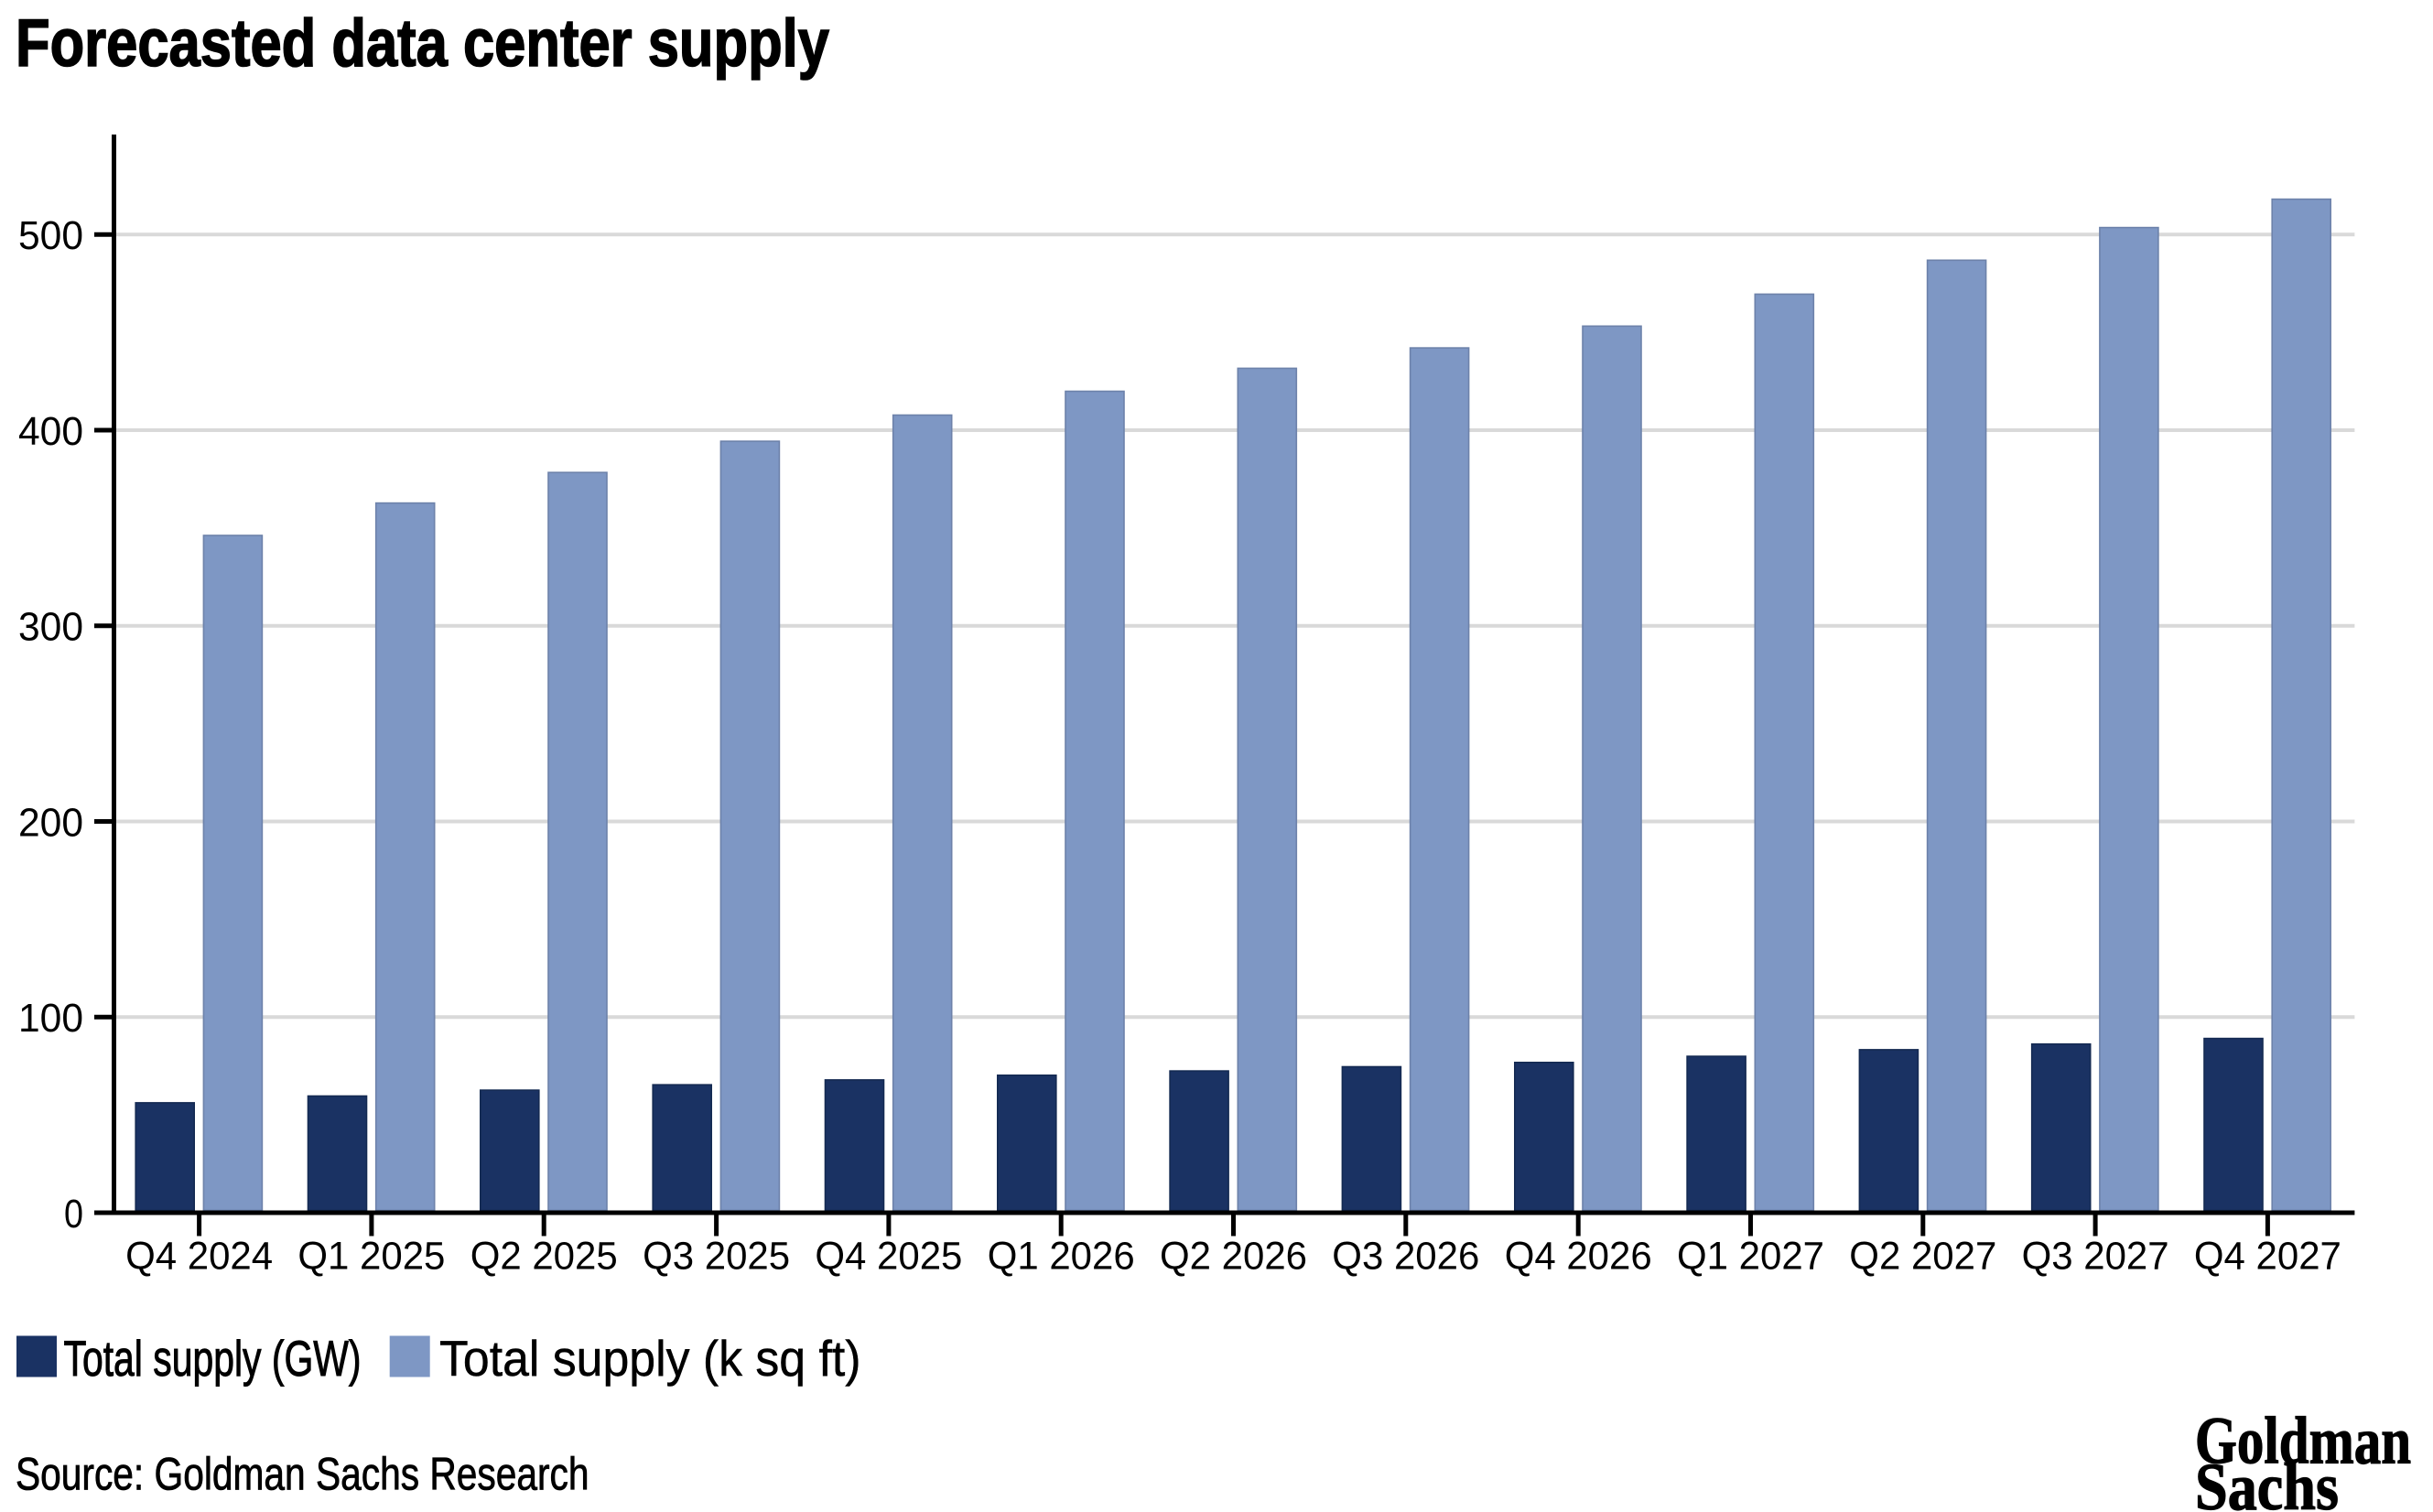 The width and height of the screenshot is (2433, 1512). What do you see at coordinates (199, 1256) in the screenshot?
I see `svg-text: Q4 2024` at bounding box center [199, 1256].